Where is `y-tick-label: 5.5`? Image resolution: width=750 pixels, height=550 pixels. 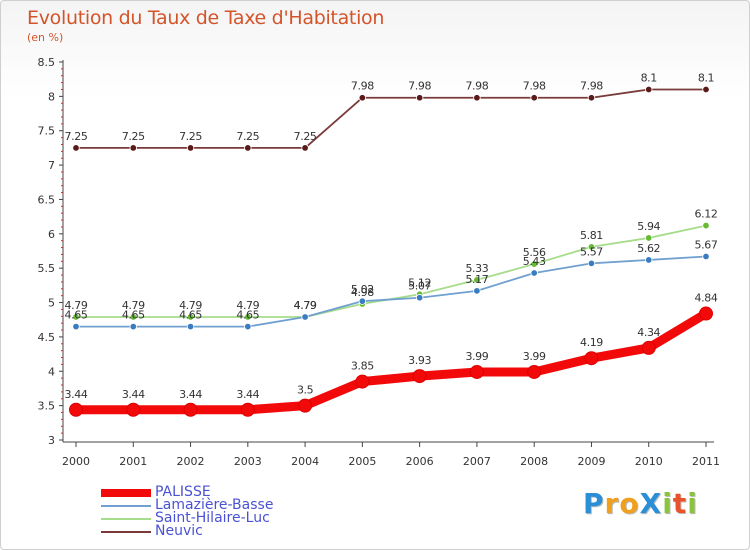 y-tick-label: 5.5 is located at coordinates (47, 268).